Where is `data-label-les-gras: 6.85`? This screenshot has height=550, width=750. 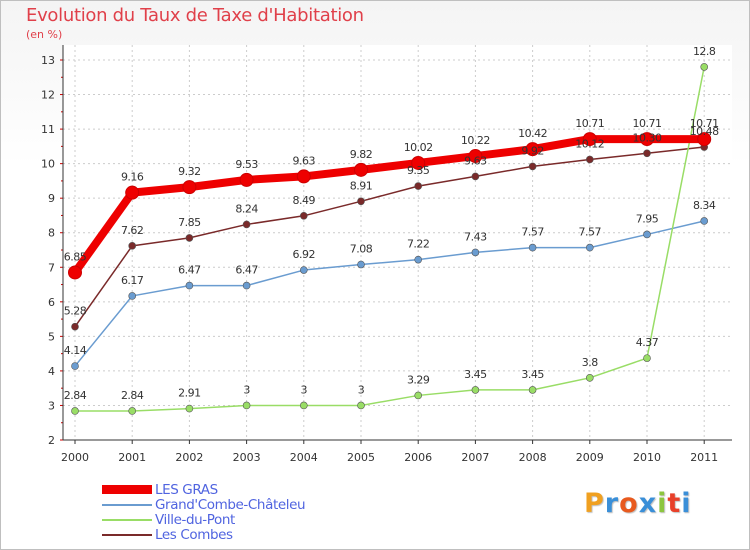 data-label-les-gras: 6.85 is located at coordinates (75, 256).